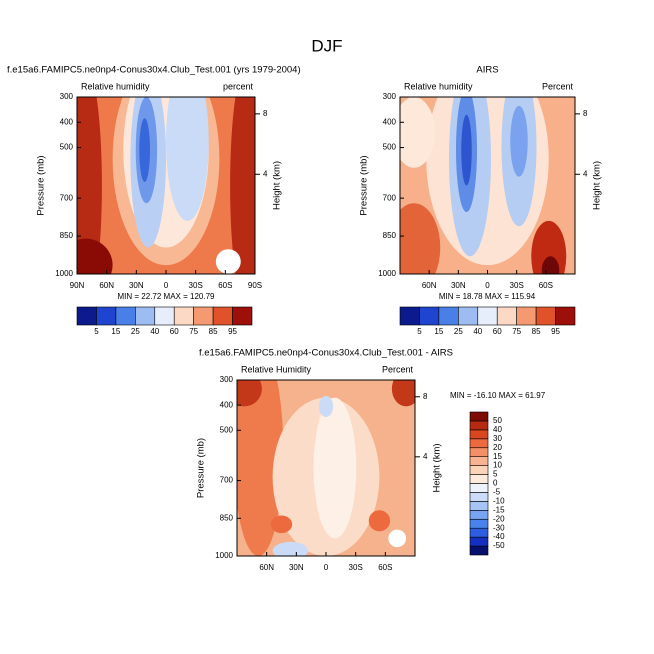 The height and width of the screenshot is (654, 654). I want to click on figure-title: DJF, so click(326, 45).